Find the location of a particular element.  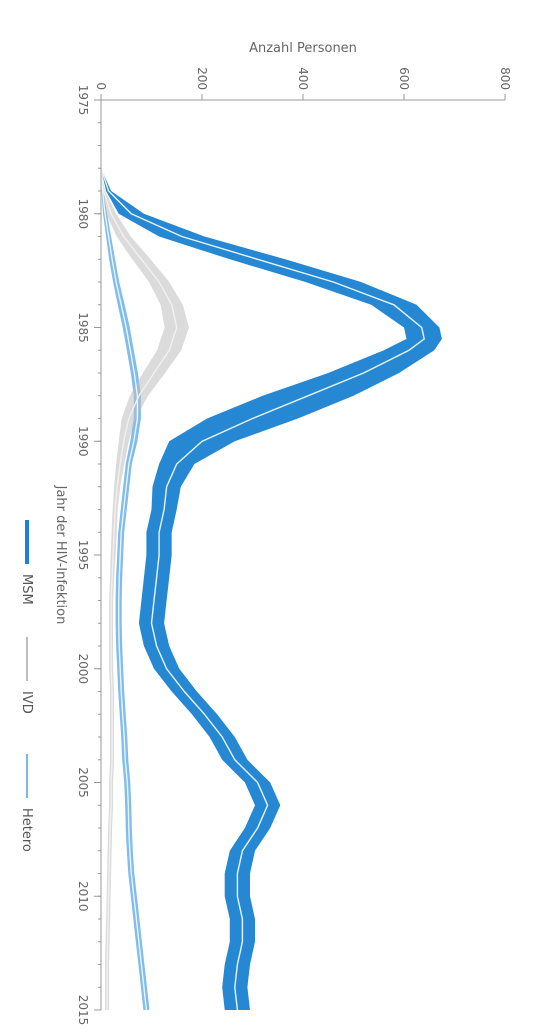

x-tick-label: 1990 is located at coordinates (83, 441).